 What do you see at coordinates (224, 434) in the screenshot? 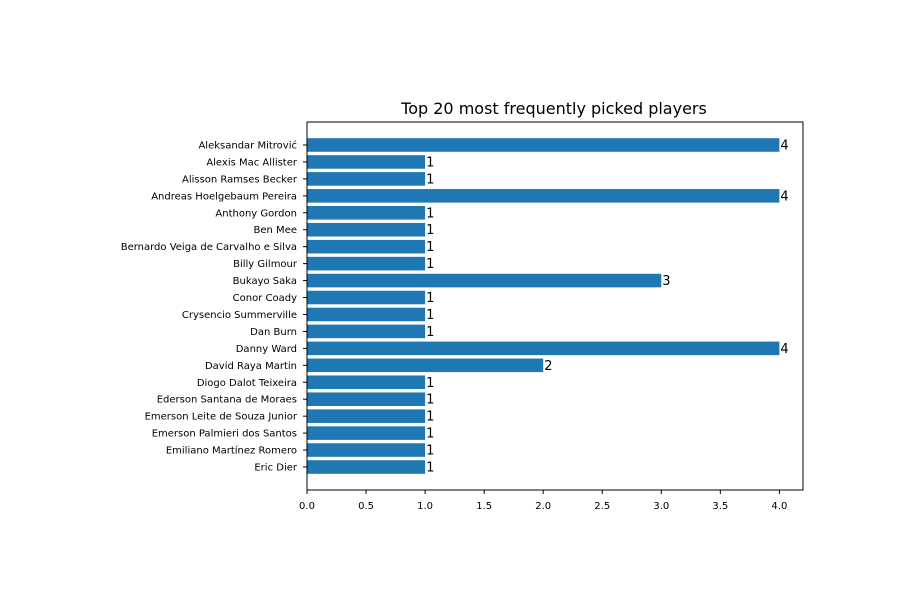
I see `y-tick-label: Emerson Palmieri dos Santos` at bounding box center [224, 434].